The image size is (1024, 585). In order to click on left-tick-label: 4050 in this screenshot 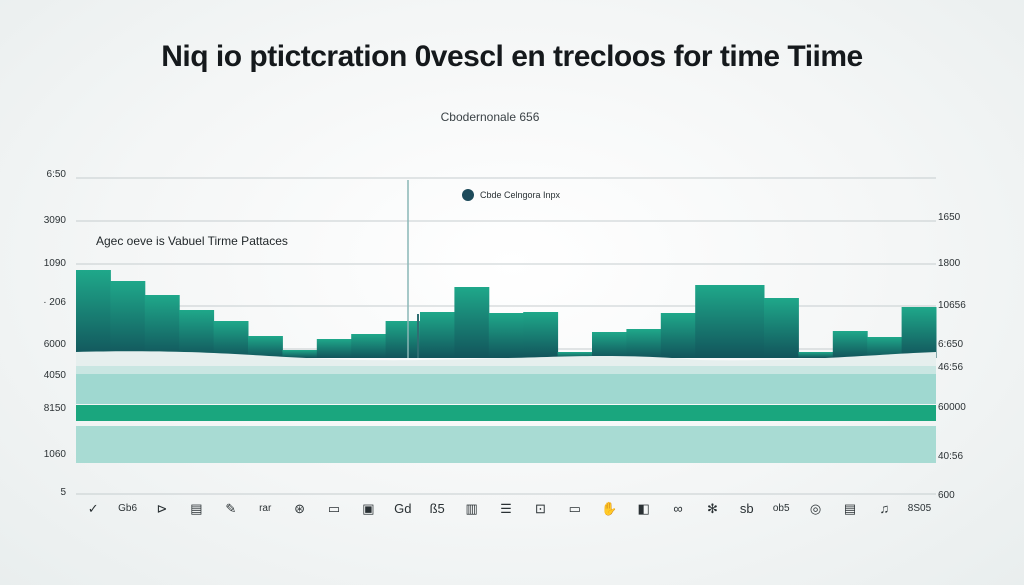, I will do `click(54, 375)`.